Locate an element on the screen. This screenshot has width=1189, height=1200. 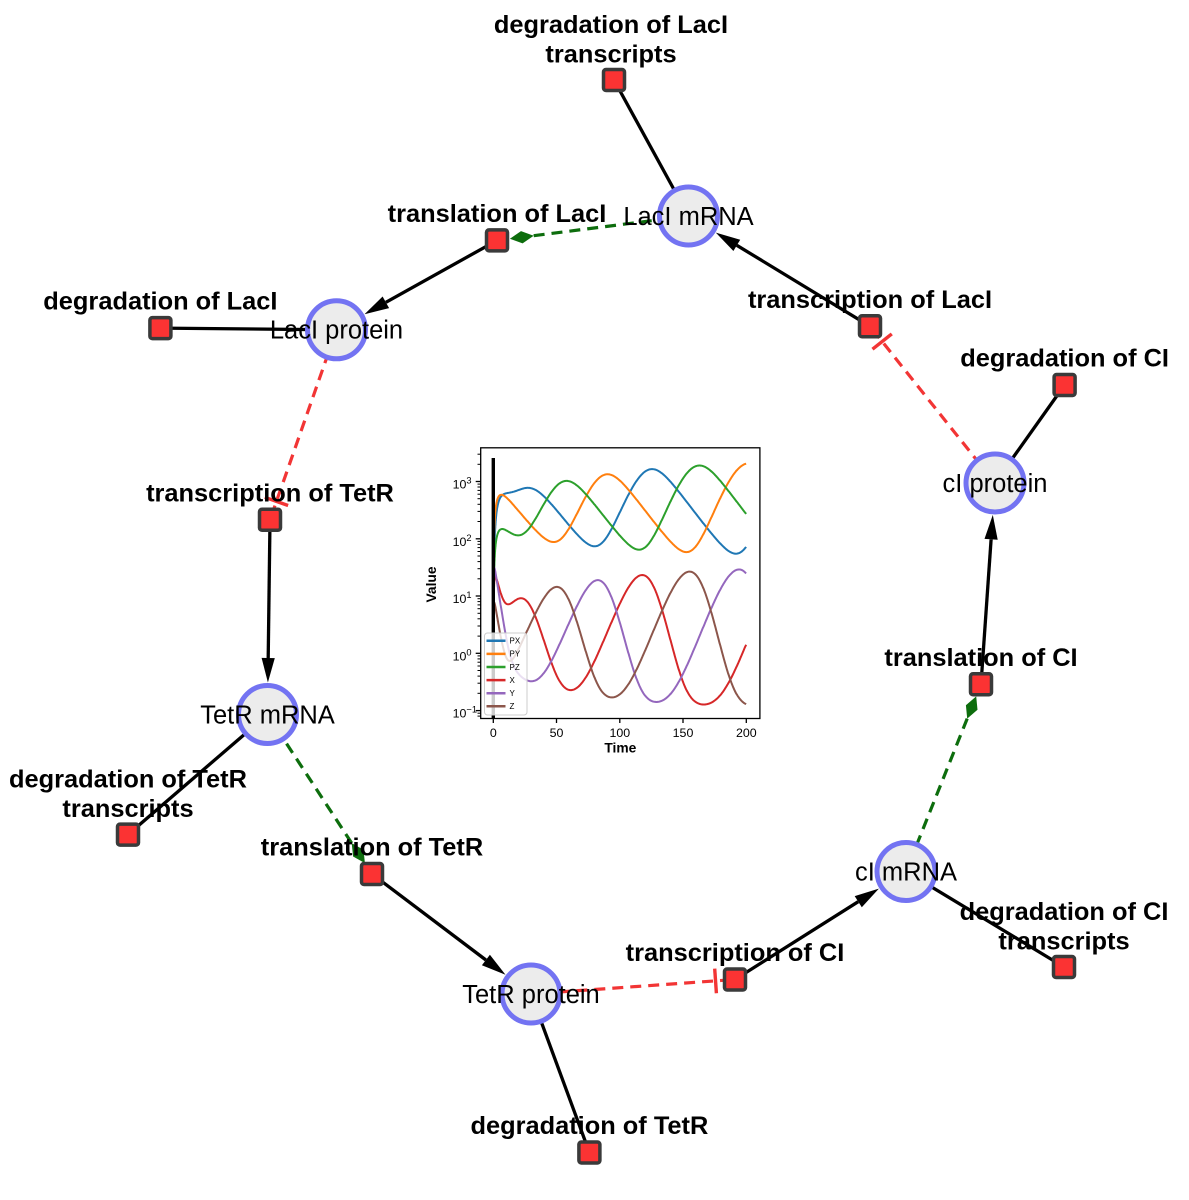
svg-text: Z is located at coordinates (512, 706).